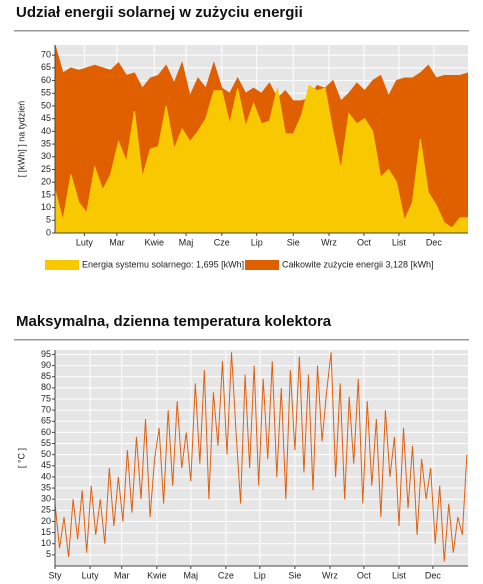  What do you see at coordinates (46, 387) in the screenshot?
I see `y-tick-label: 80` at bounding box center [46, 387].